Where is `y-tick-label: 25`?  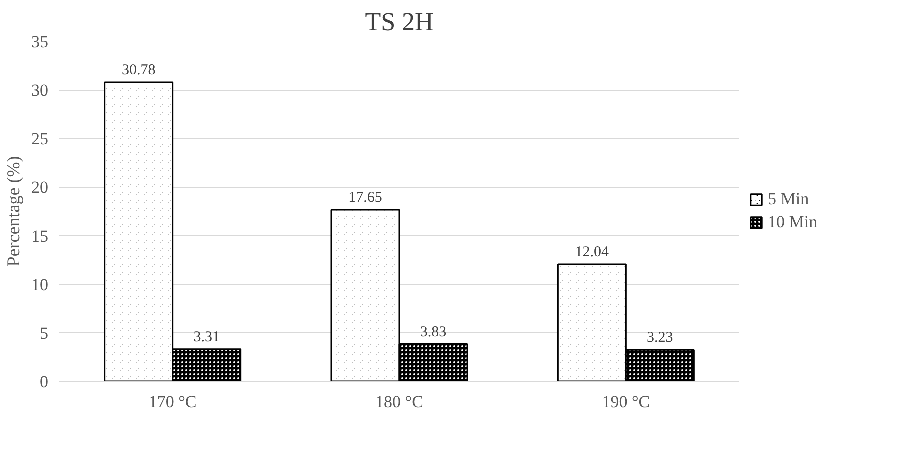 y-tick-label: 25 is located at coordinates (40, 139).